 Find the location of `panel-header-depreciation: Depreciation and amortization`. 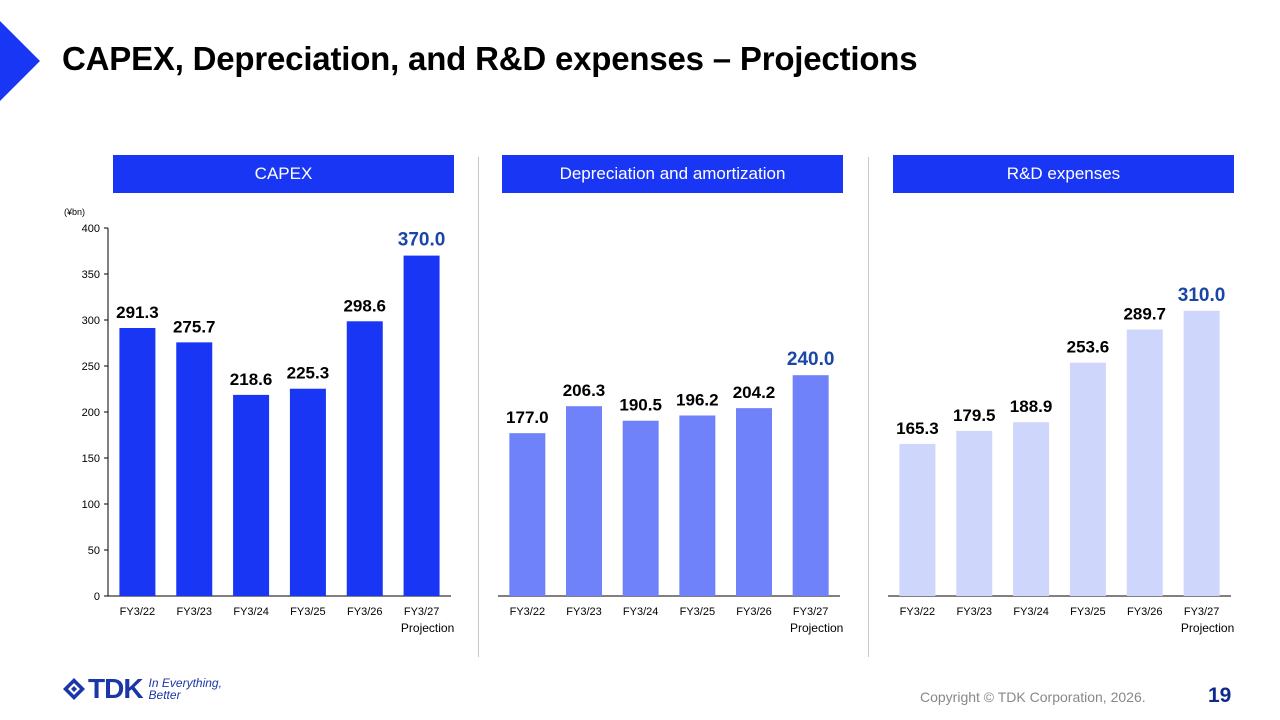

panel-header-depreciation: Depreciation and amortization is located at coordinates (672, 174).